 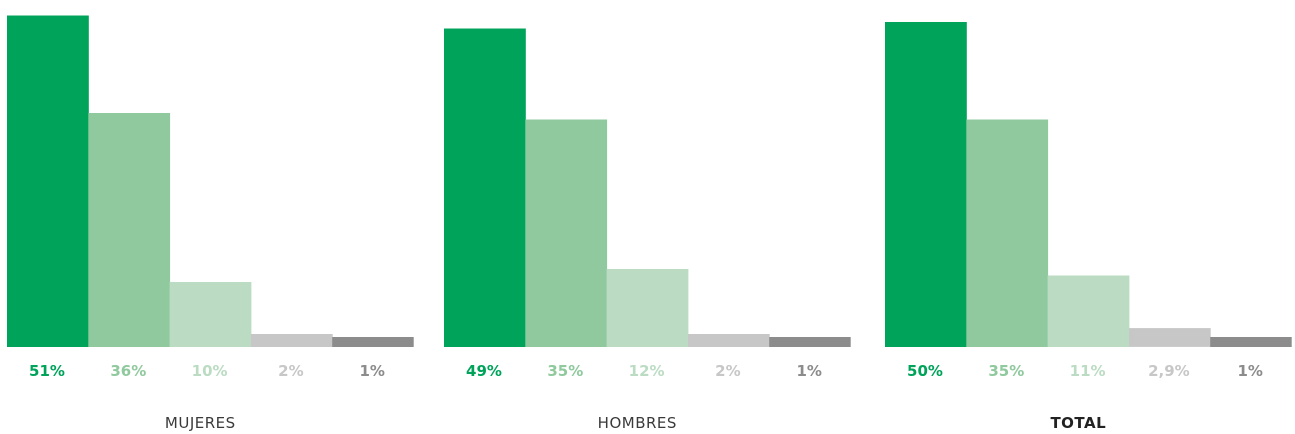 I want to click on value-label-0-0: 51%, so click(x=47, y=371).